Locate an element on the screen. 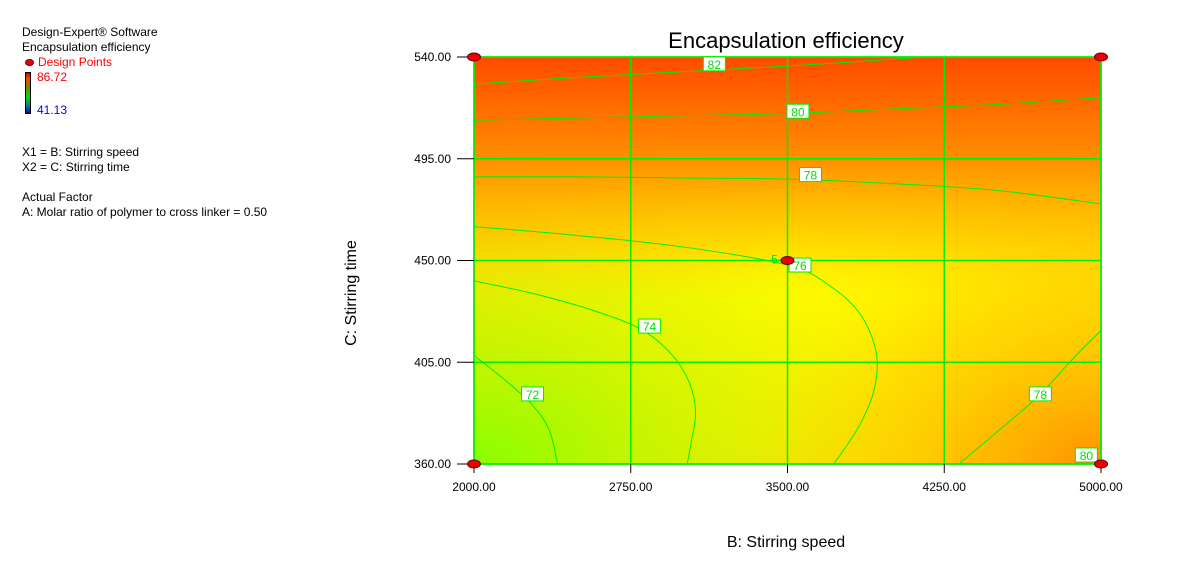 The width and height of the screenshot is (1187, 576). contour-label-text: 72 is located at coordinates (533, 395).